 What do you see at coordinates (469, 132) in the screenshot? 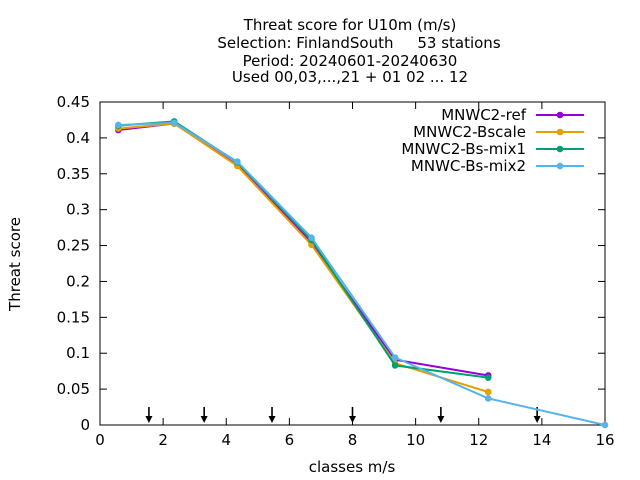
I see `legend-label: MNWC2-Bscale` at bounding box center [469, 132].